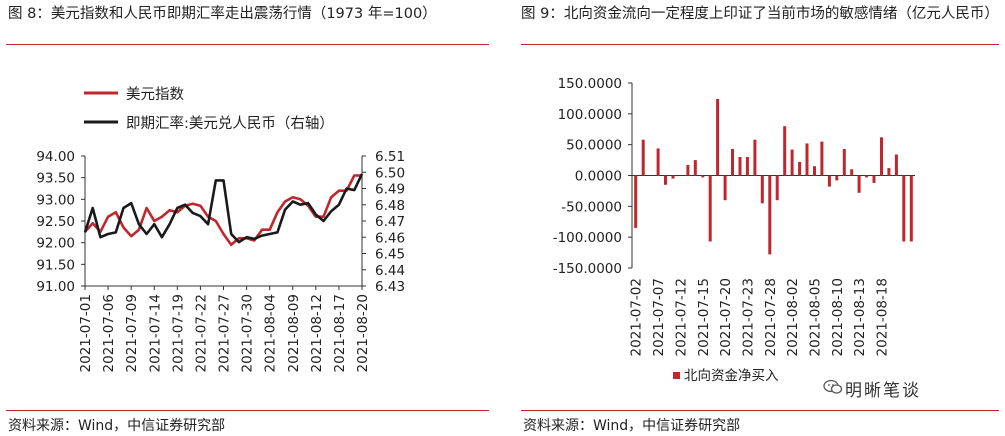 The image size is (1005, 436). I want to click on y-tick-label: 100.0000, so click(590, 115).